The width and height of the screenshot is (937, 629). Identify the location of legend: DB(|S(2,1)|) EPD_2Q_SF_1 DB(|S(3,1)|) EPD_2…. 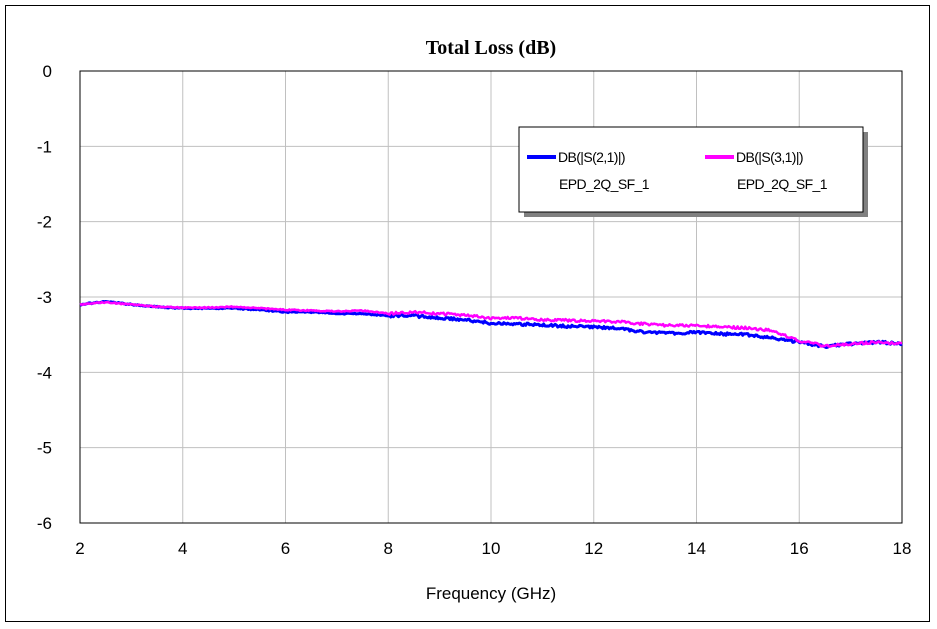
(693, 172).